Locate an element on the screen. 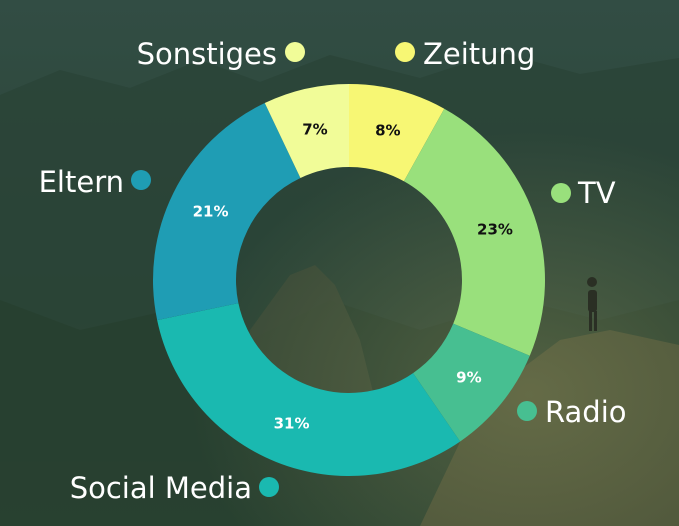 The width and height of the screenshot is (679, 526). slice-sonstiges is located at coordinates (306, 131).